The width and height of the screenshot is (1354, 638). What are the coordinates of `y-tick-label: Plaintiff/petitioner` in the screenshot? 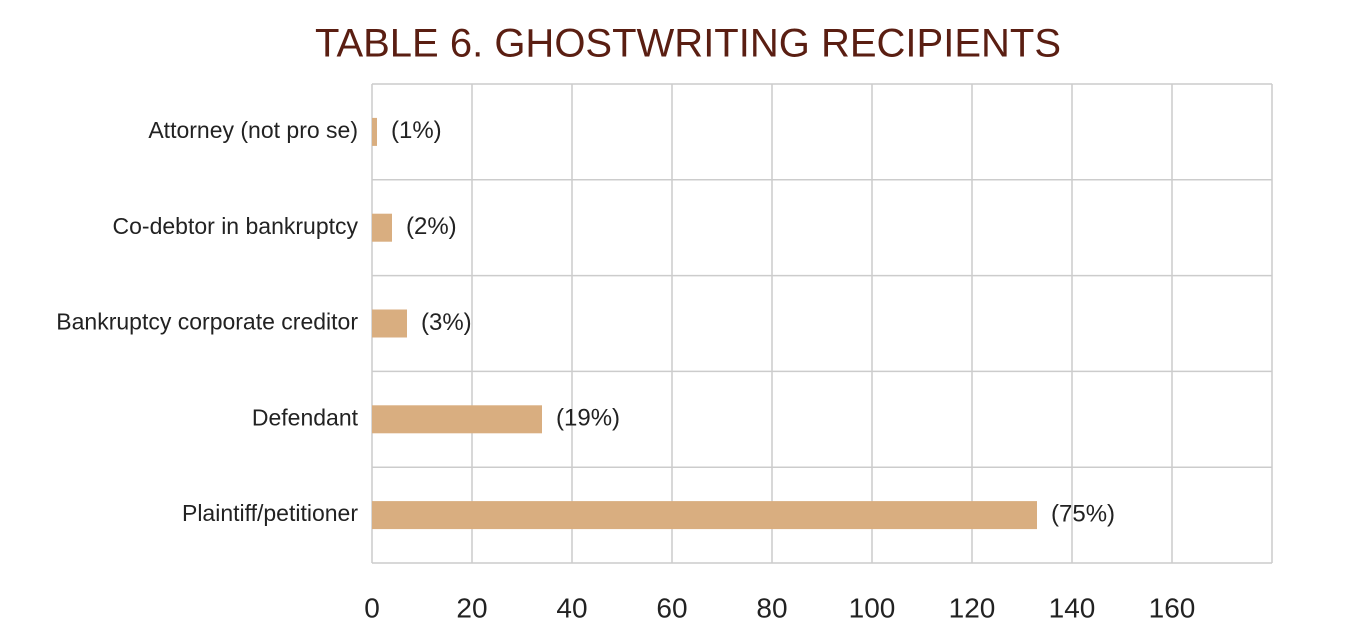 It's located at (270, 513).